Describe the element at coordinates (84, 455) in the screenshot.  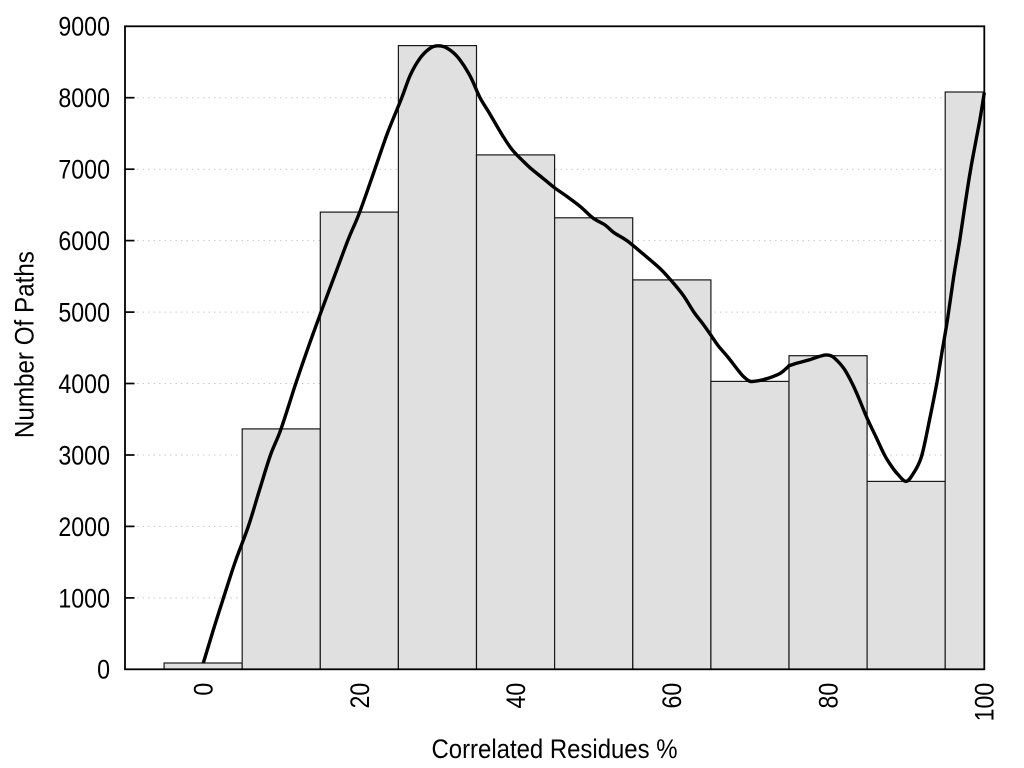
I see `svg-text: 3000` at that location.